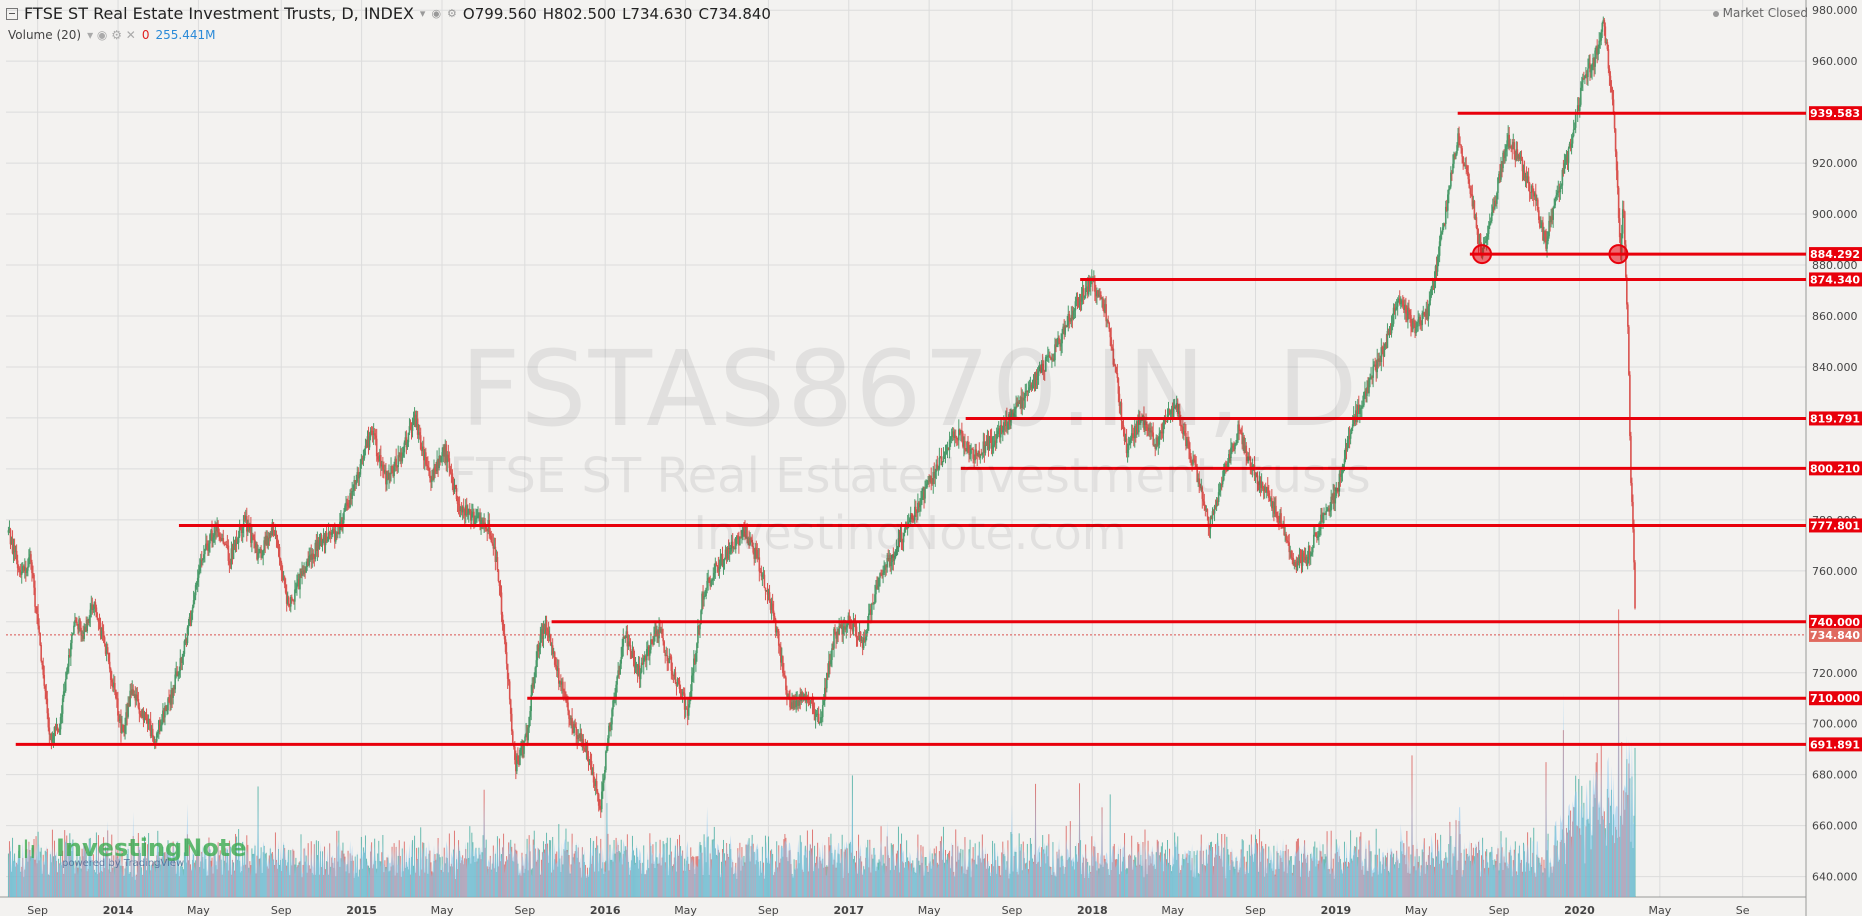 The image size is (1862, 916). What do you see at coordinates (452, 13) in the screenshot?
I see `settings-icon: ⚙` at bounding box center [452, 13].